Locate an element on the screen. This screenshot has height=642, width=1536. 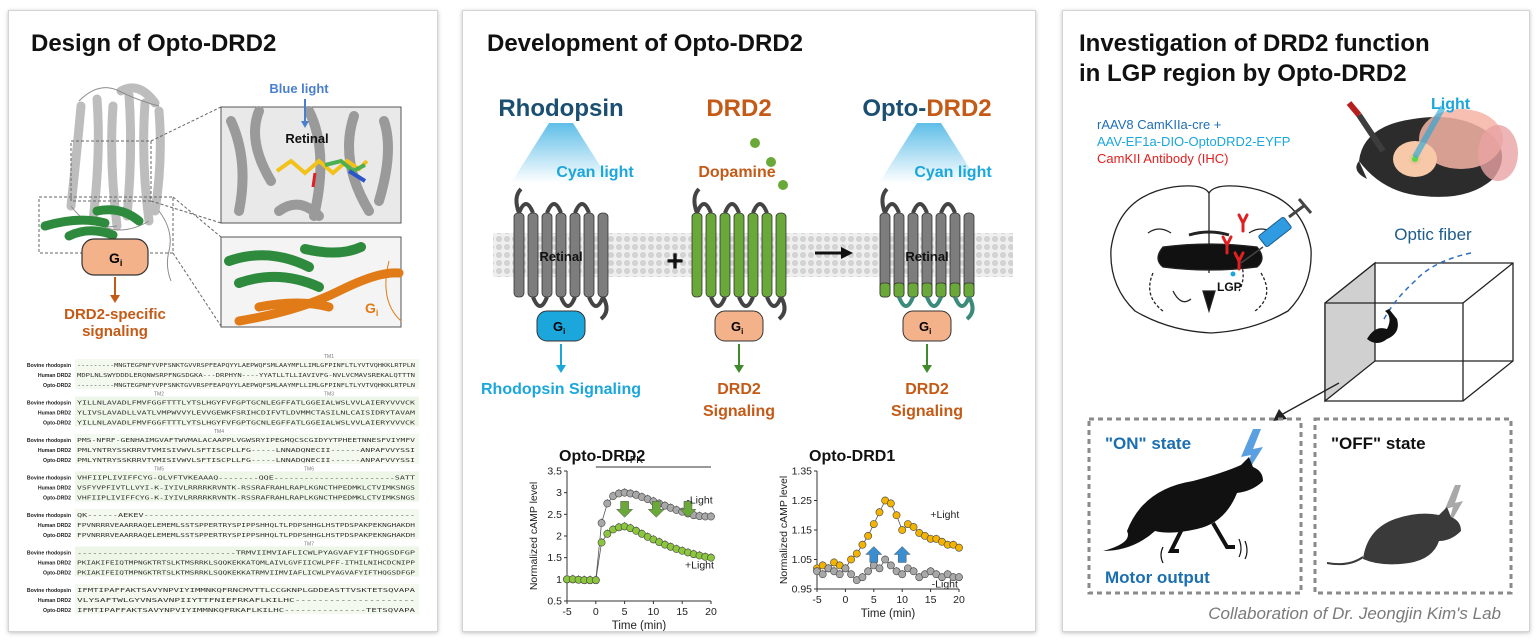
y-tick-label: 3 is located at coordinates (559, 493).